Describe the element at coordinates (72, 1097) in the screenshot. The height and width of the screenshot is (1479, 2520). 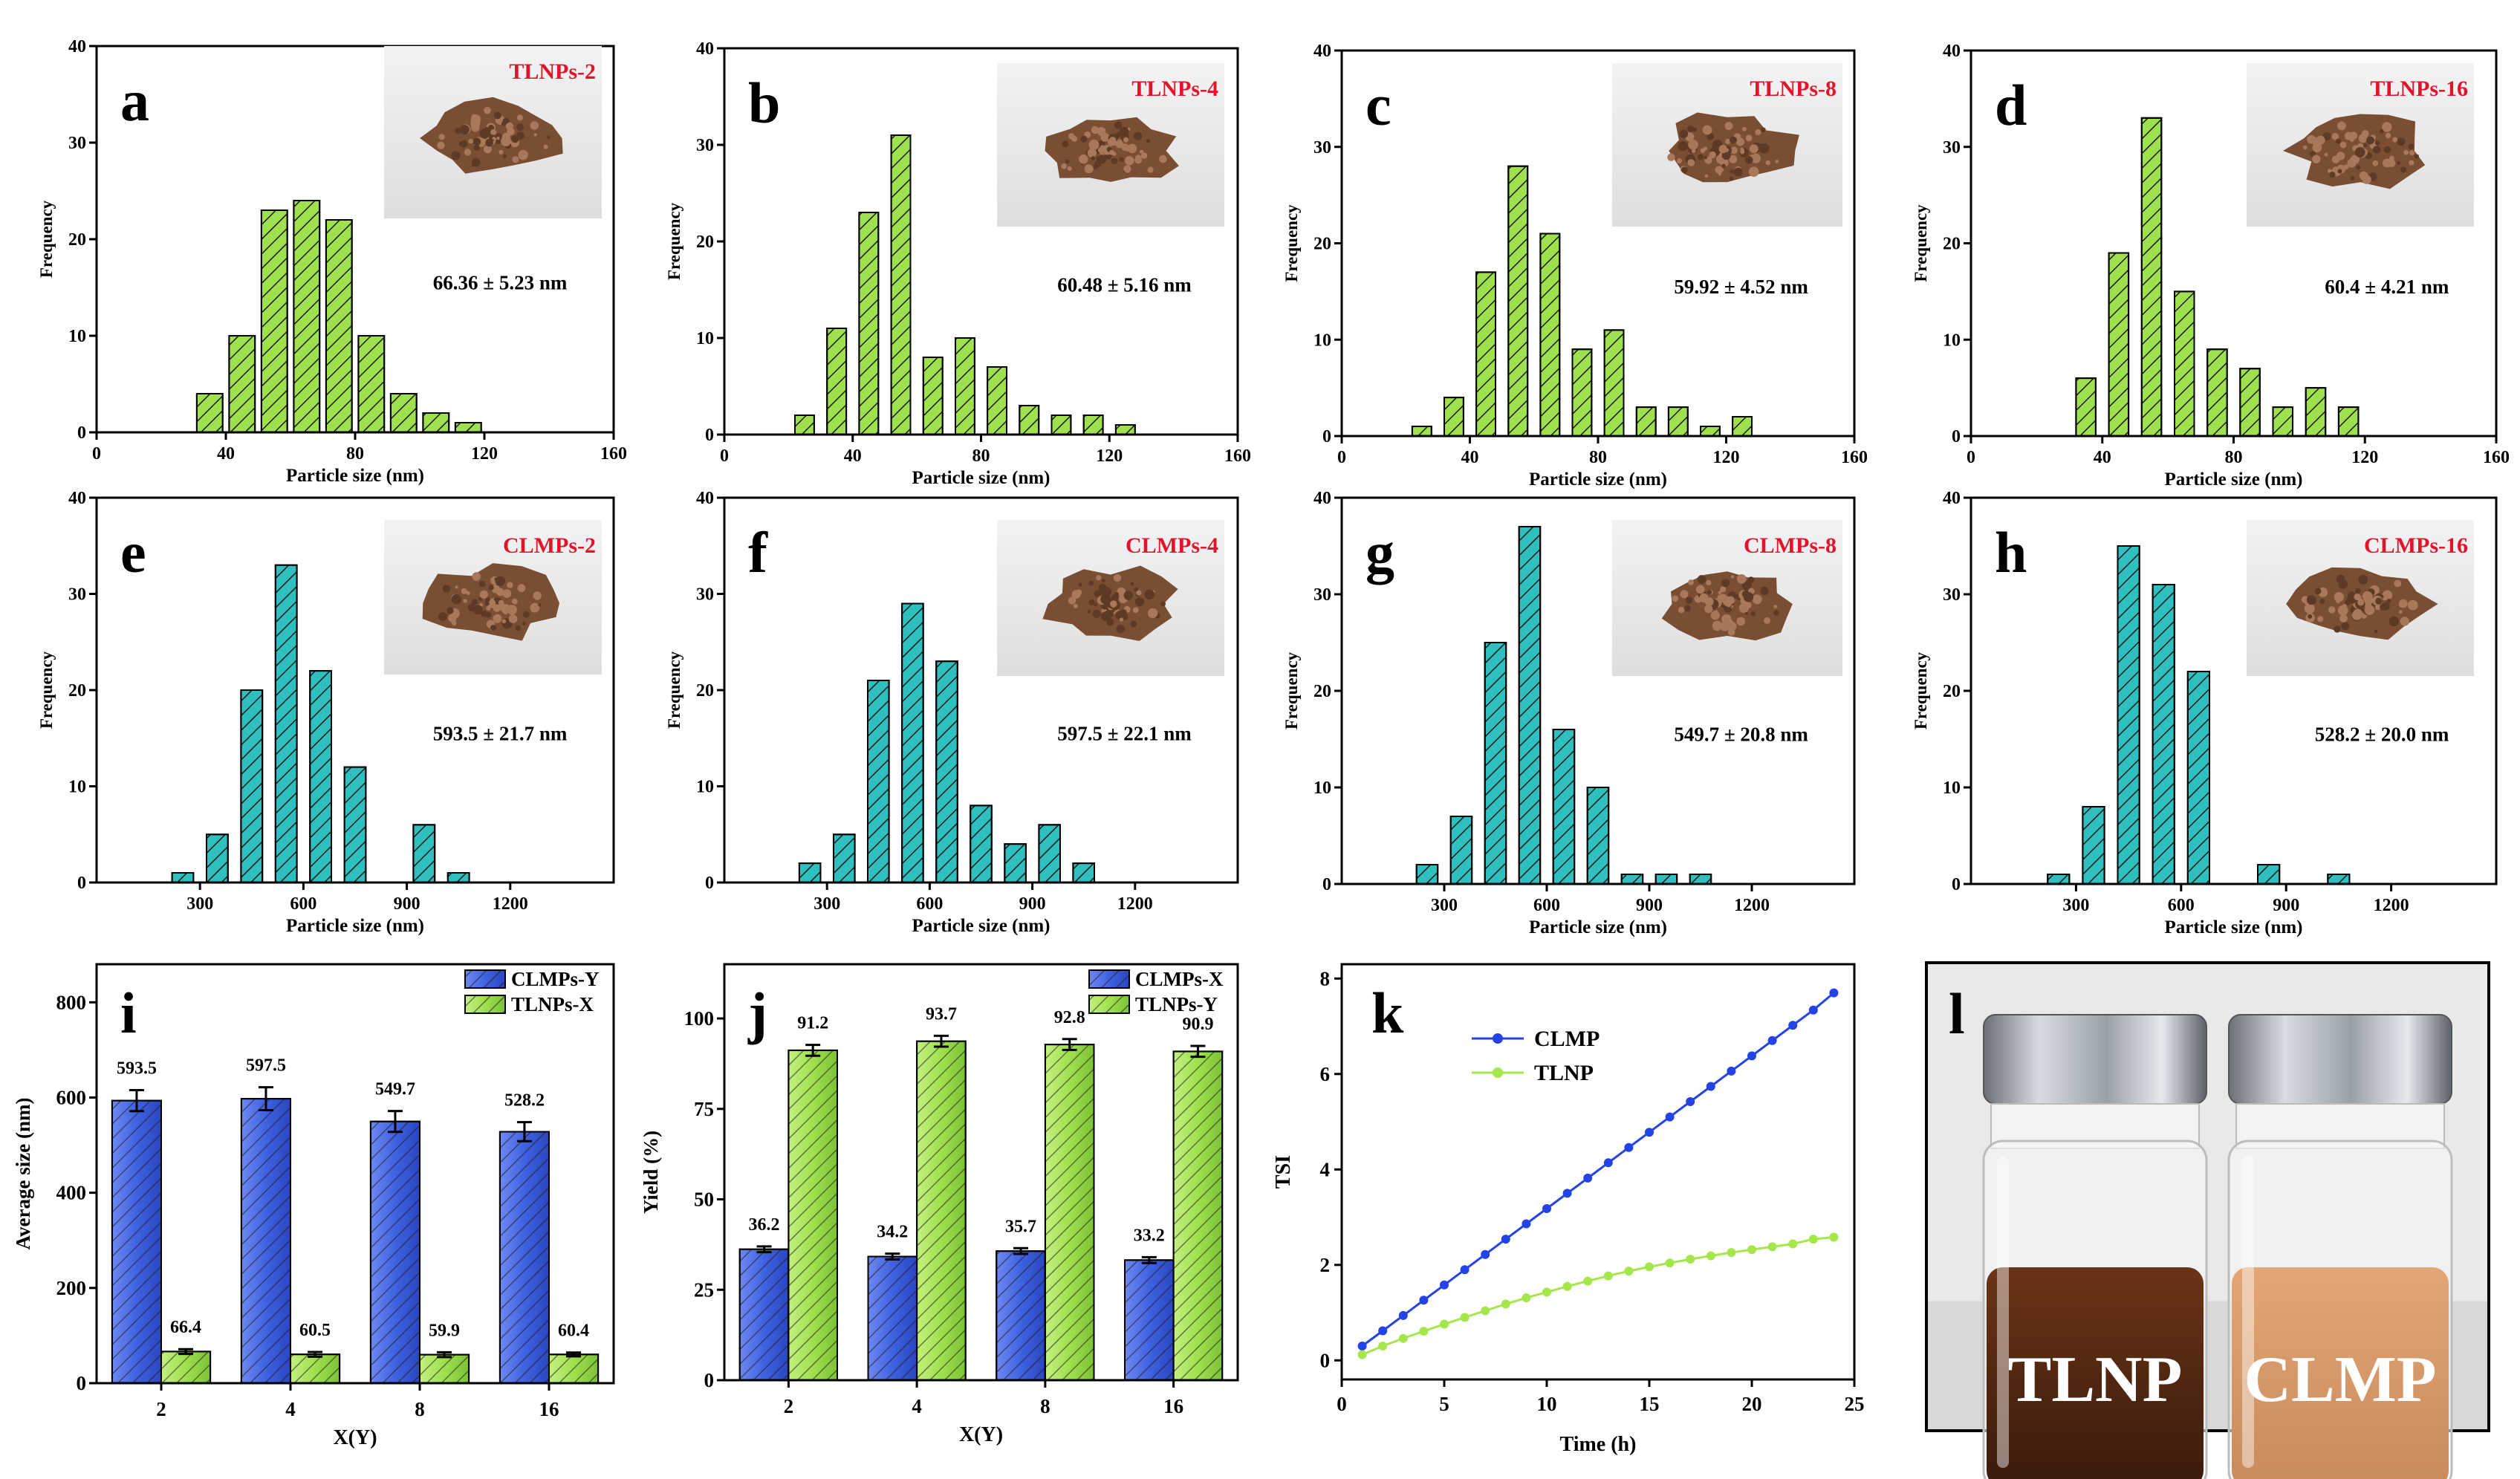
I see `y-tick-label: 600` at that location.